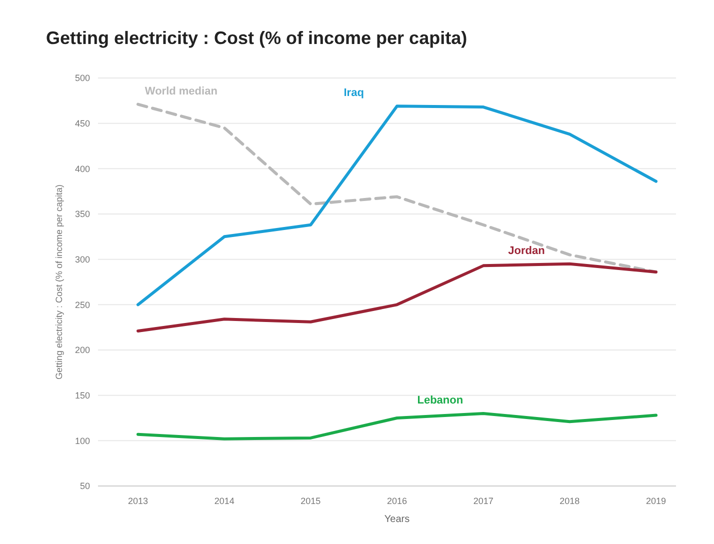 This screenshot has height=544, width=714. What do you see at coordinates (397, 501) in the screenshot?
I see `x-tick-label: 2016` at bounding box center [397, 501].